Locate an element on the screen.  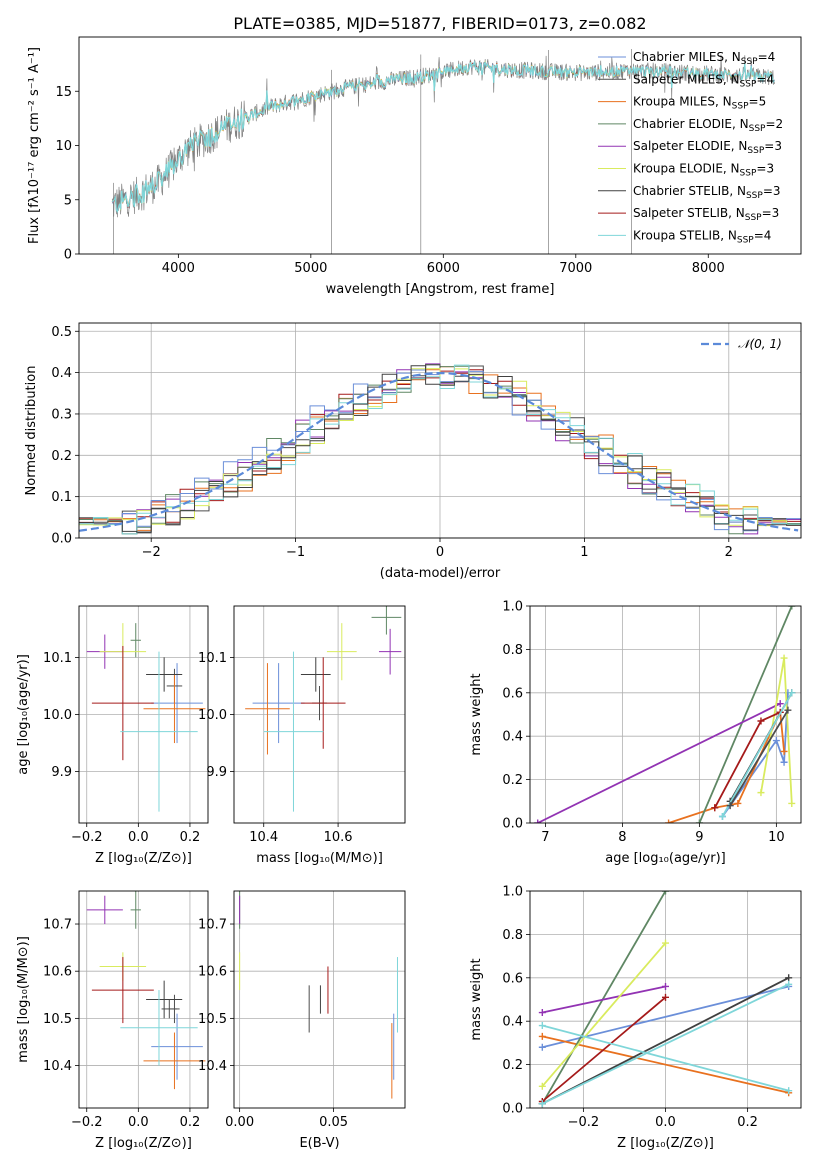
x-tick-label: 0.0 is located at coordinates (665, 1122).